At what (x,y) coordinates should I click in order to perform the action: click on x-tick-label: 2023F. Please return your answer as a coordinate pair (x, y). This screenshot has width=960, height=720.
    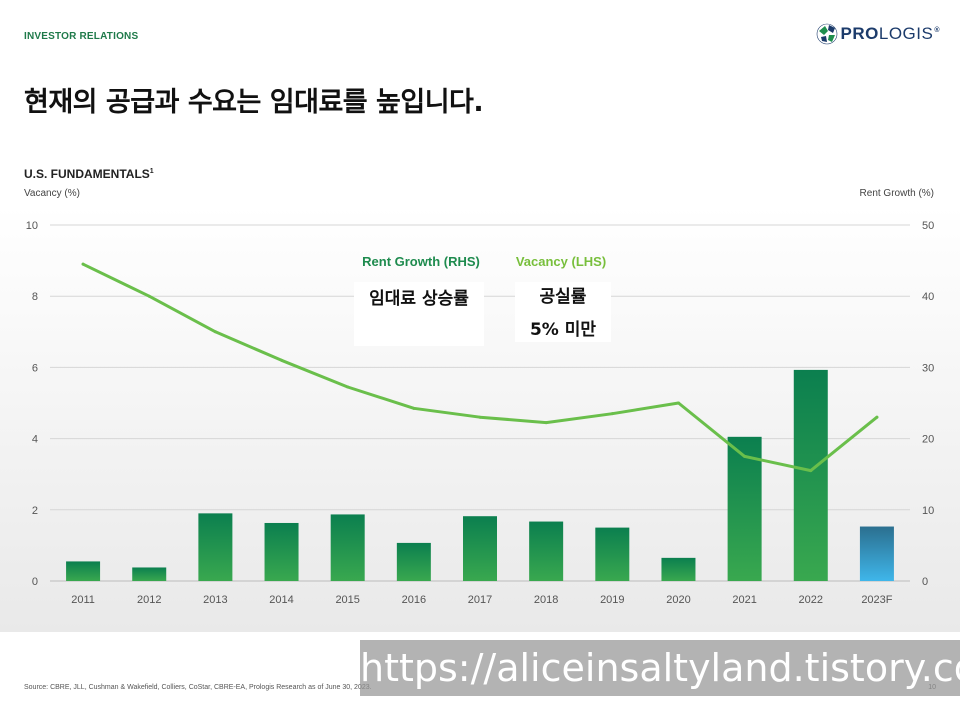
    Looking at the image, I should click on (876, 600).